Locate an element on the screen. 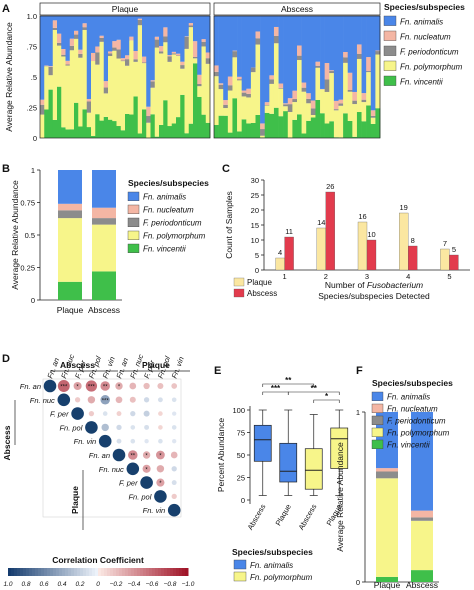 Image resolution: width=474 pixels, height=590 pixels. legend-label-nuc: Fn. nucleatum is located at coordinates (425, 36).